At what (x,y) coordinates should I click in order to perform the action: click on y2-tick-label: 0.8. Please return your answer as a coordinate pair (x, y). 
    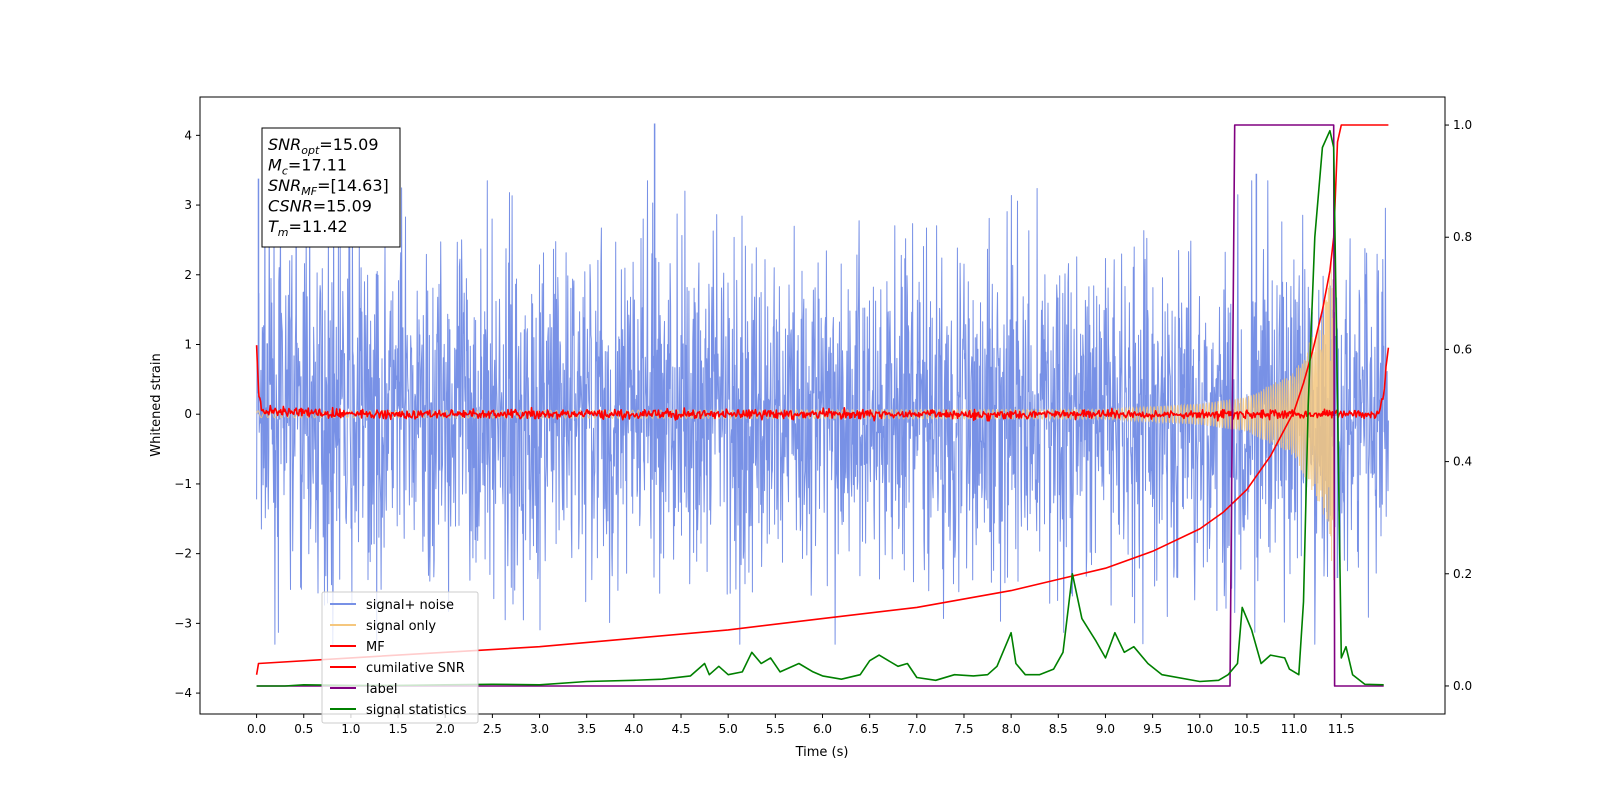
    Looking at the image, I should click on (1462, 237).